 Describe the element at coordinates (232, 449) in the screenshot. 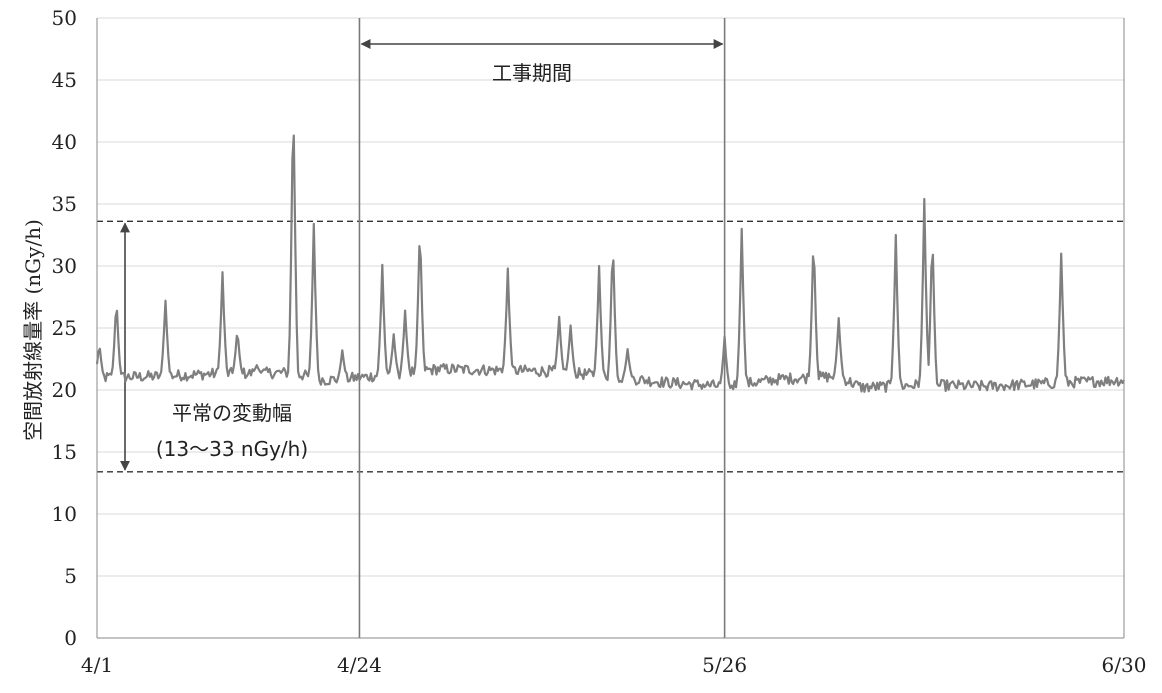

I see `normal-range-label-line2: (13～33 nGy/h)` at that location.